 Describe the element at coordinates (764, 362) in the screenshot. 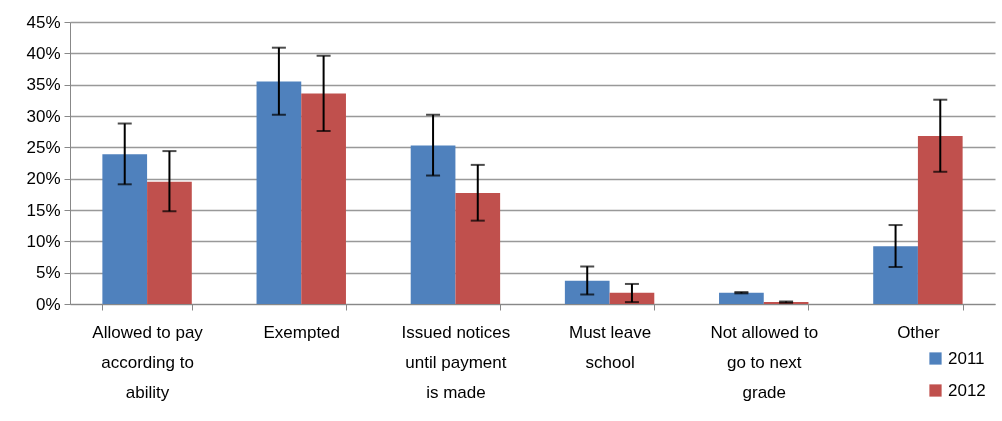

I see `x-tick-label: Not allowed to go to next grade` at that location.